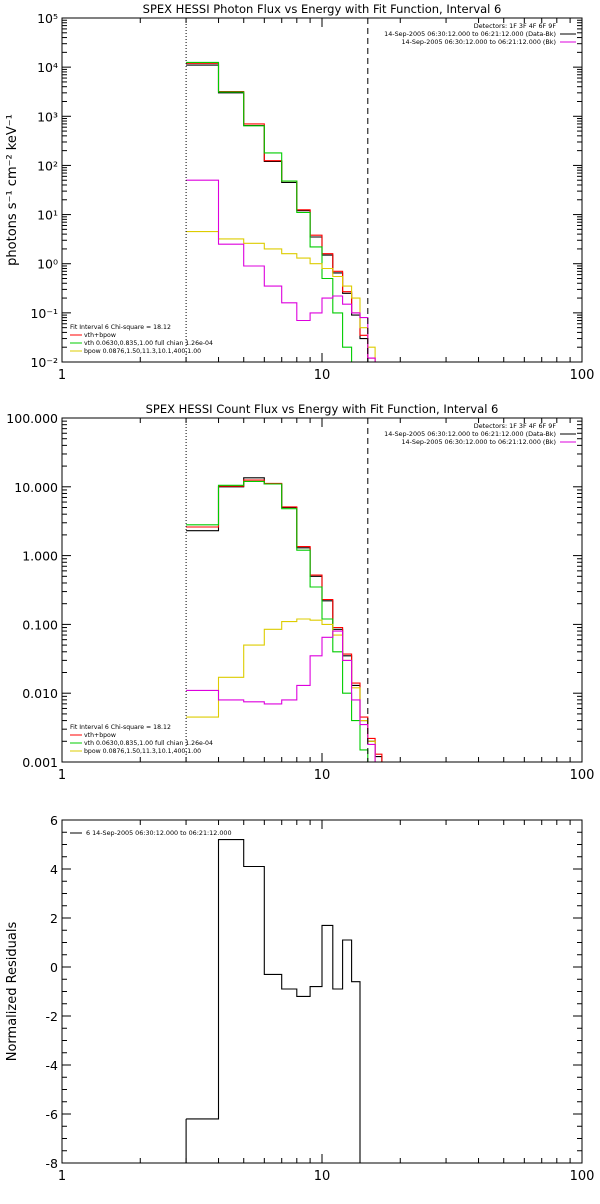 The width and height of the screenshot is (600, 1204). I want to click on count-ytick-label: 0.010, so click(40, 693).